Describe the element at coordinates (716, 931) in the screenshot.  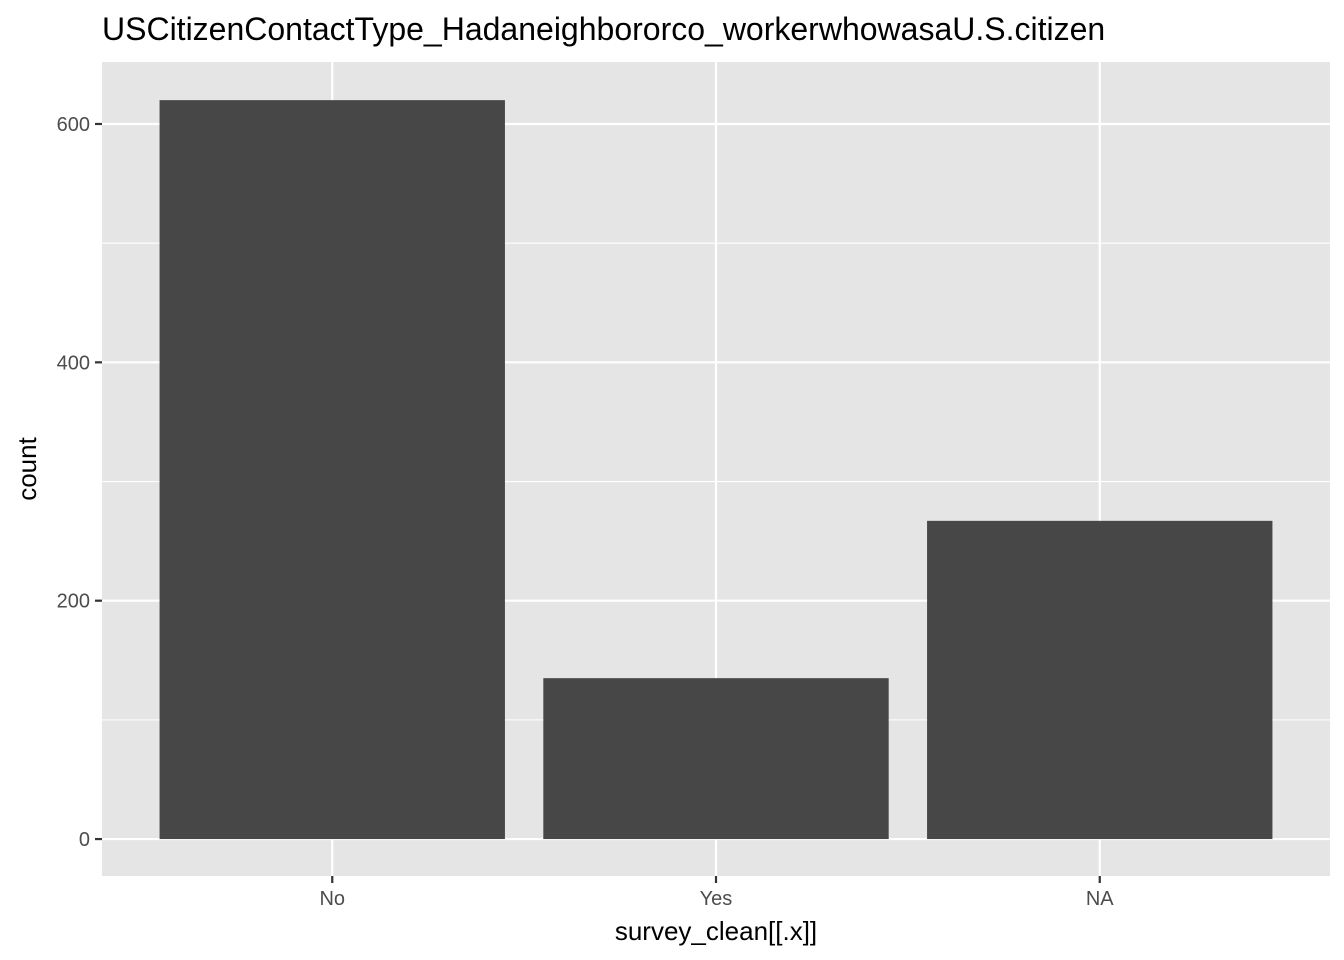
I see `x-axis-title: survey_clean[[.x]]` at that location.